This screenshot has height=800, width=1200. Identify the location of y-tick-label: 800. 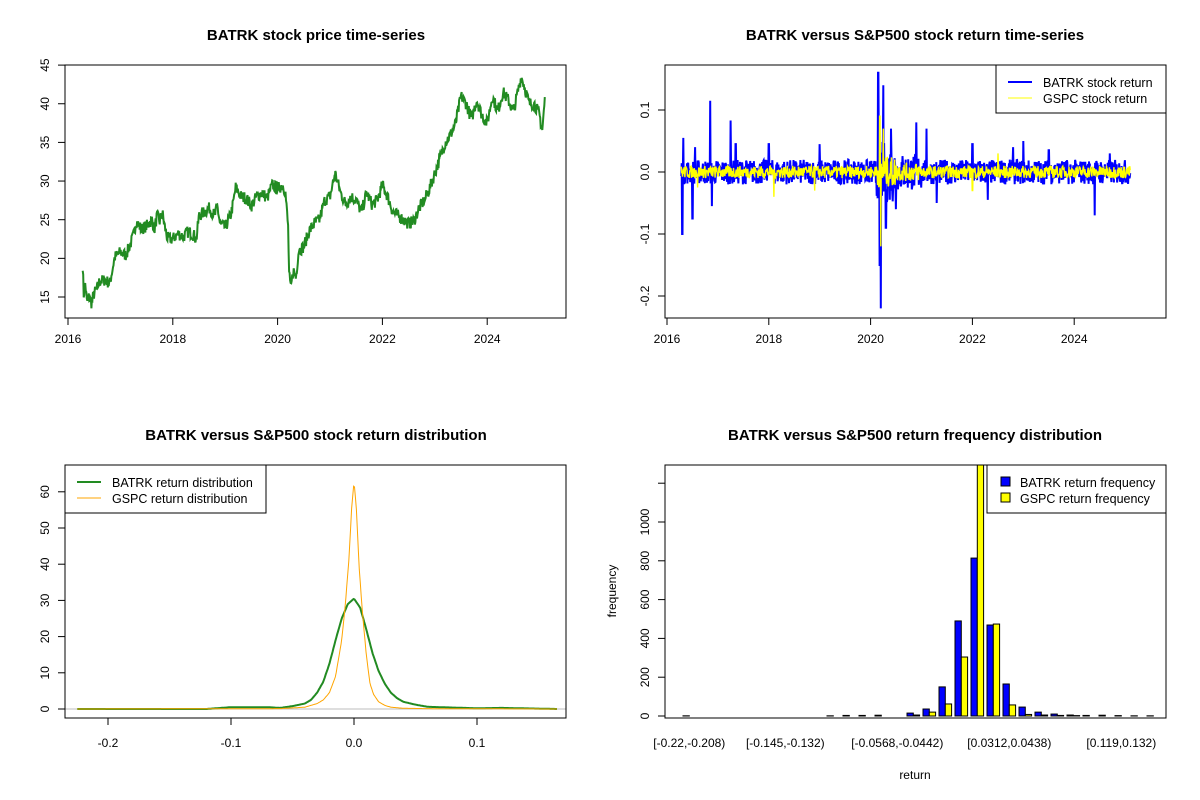
(645, 560).